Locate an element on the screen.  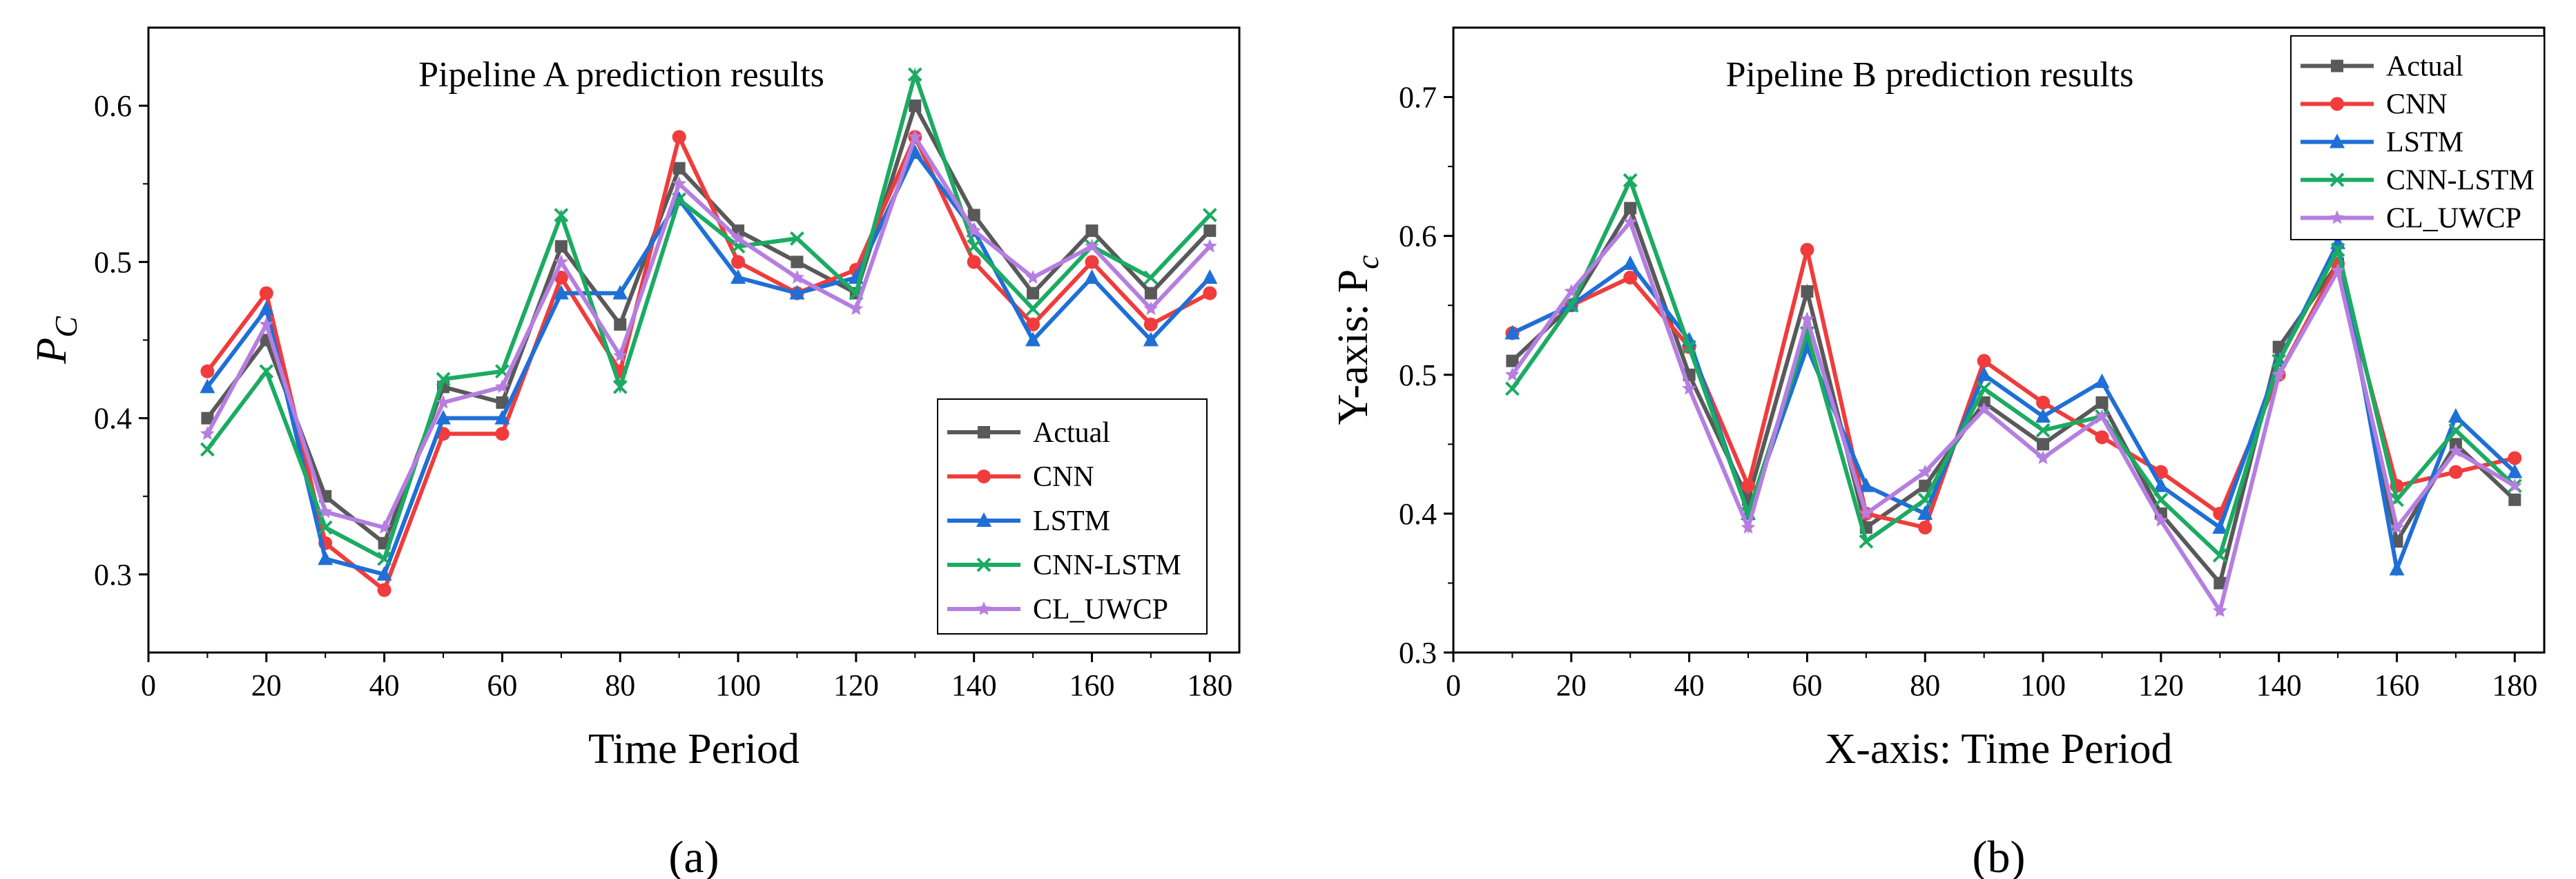
legend-label: CL_UWCP is located at coordinates (1101, 610).